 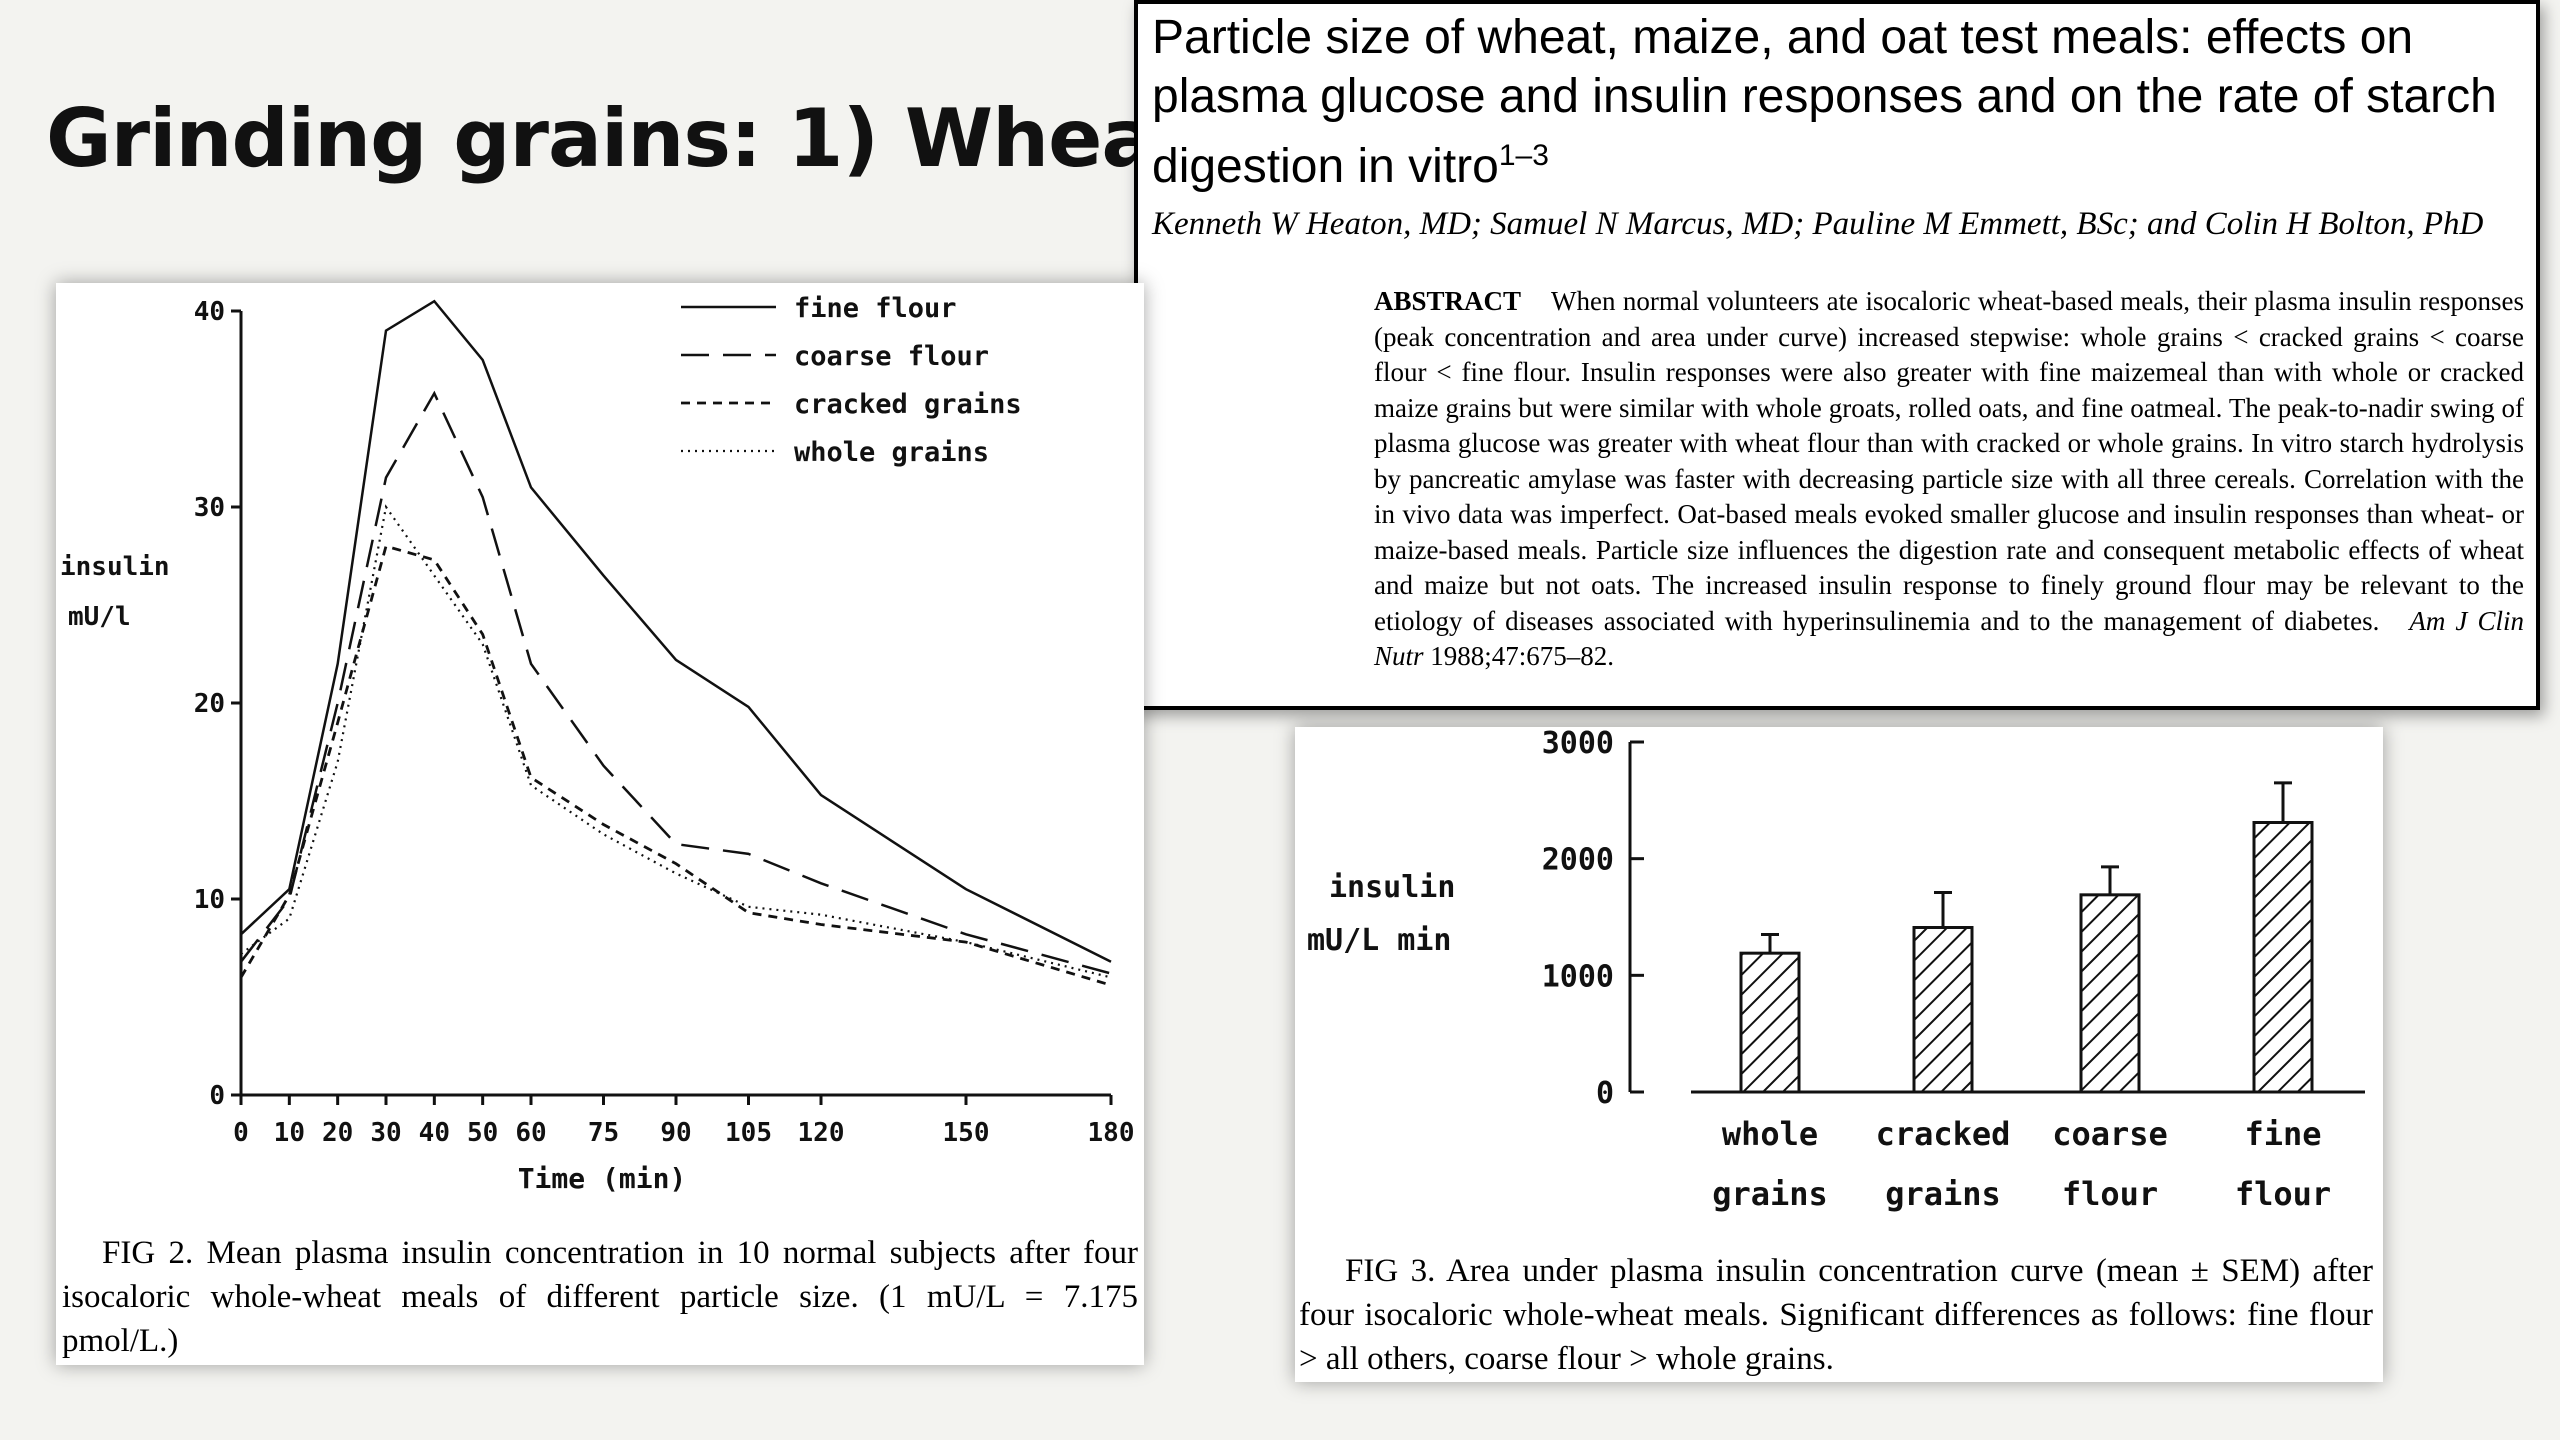 What do you see at coordinates (241, 1133) in the screenshot?
I see `fig2-x-tick-label: 0` at bounding box center [241, 1133].